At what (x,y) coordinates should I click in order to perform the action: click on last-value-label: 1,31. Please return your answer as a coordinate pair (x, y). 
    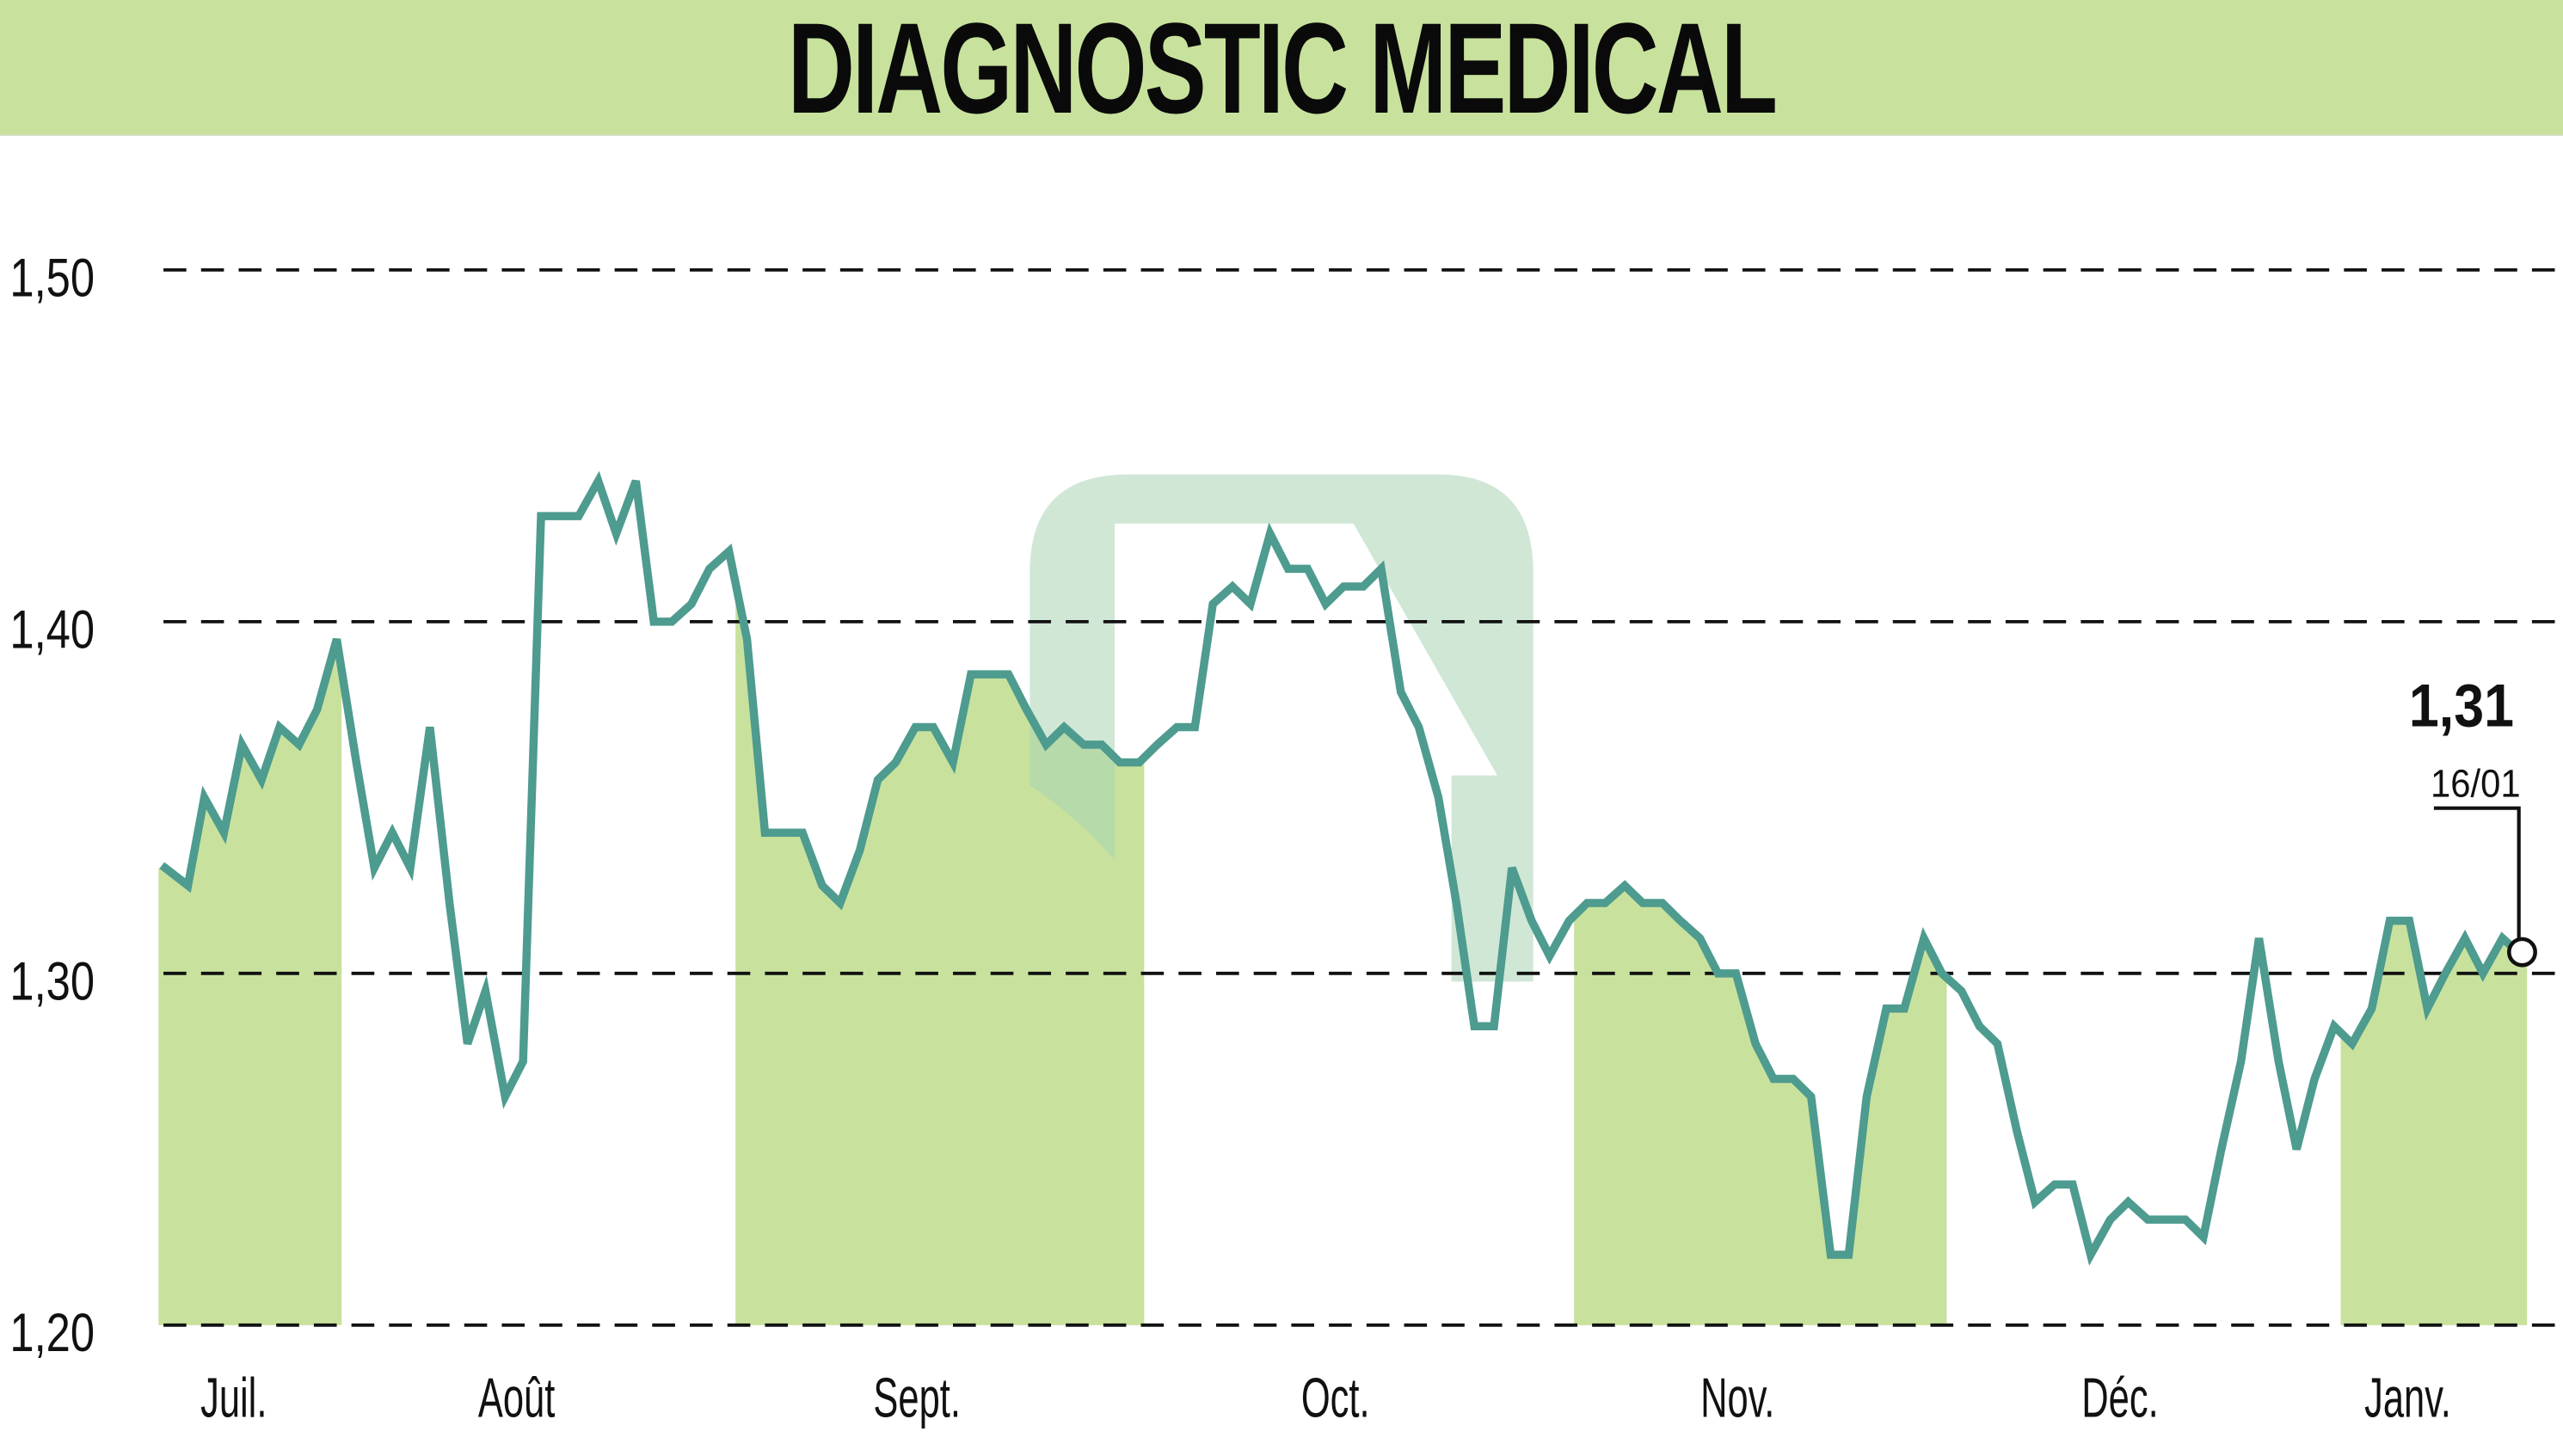
    Looking at the image, I should click on (2461, 707).